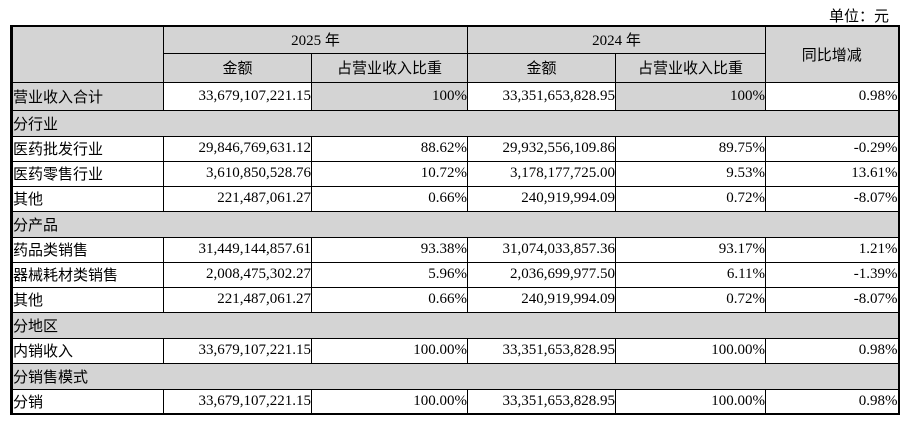 Image resolution: width=907 pixels, height=425 pixels. What do you see at coordinates (87, 96) in the screenshot?
I see `cell-row-label: 营业收入合计` at bounding box center [87, 96].